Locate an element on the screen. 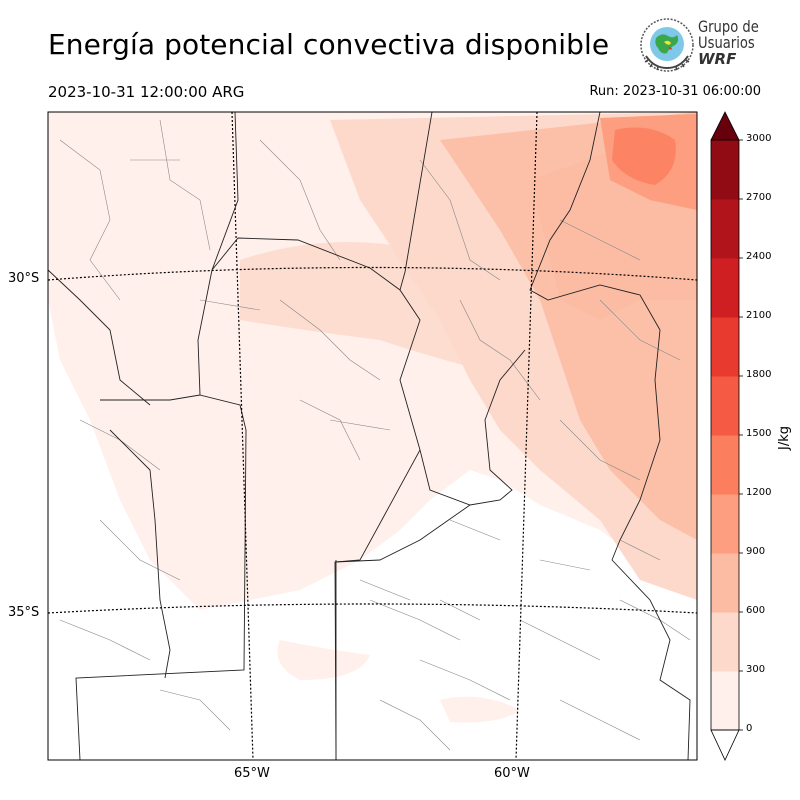  colorbar-tick-label: 300 is located at coordinates (756, 669).